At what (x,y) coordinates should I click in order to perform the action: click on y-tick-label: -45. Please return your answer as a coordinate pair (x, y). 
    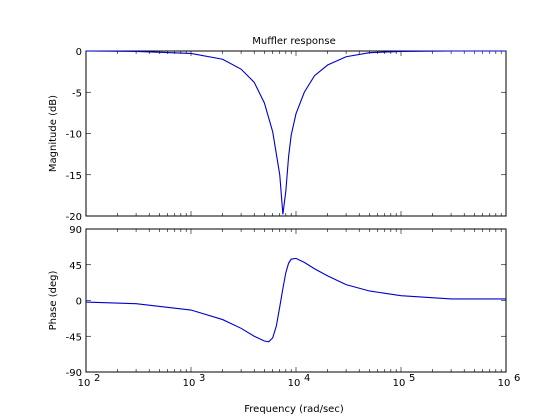
    Looking at the image, I should click on (74, 337).